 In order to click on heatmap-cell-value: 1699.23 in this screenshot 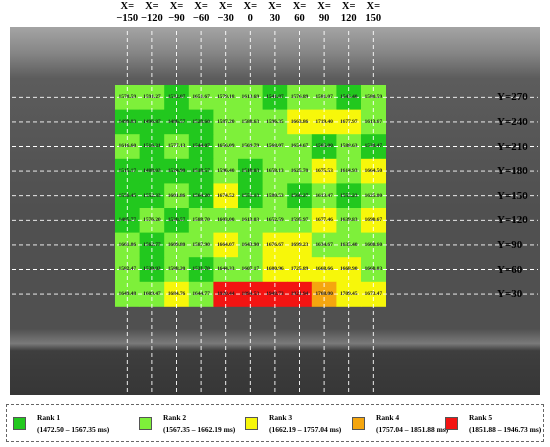, I will do `click(299, 244)`.